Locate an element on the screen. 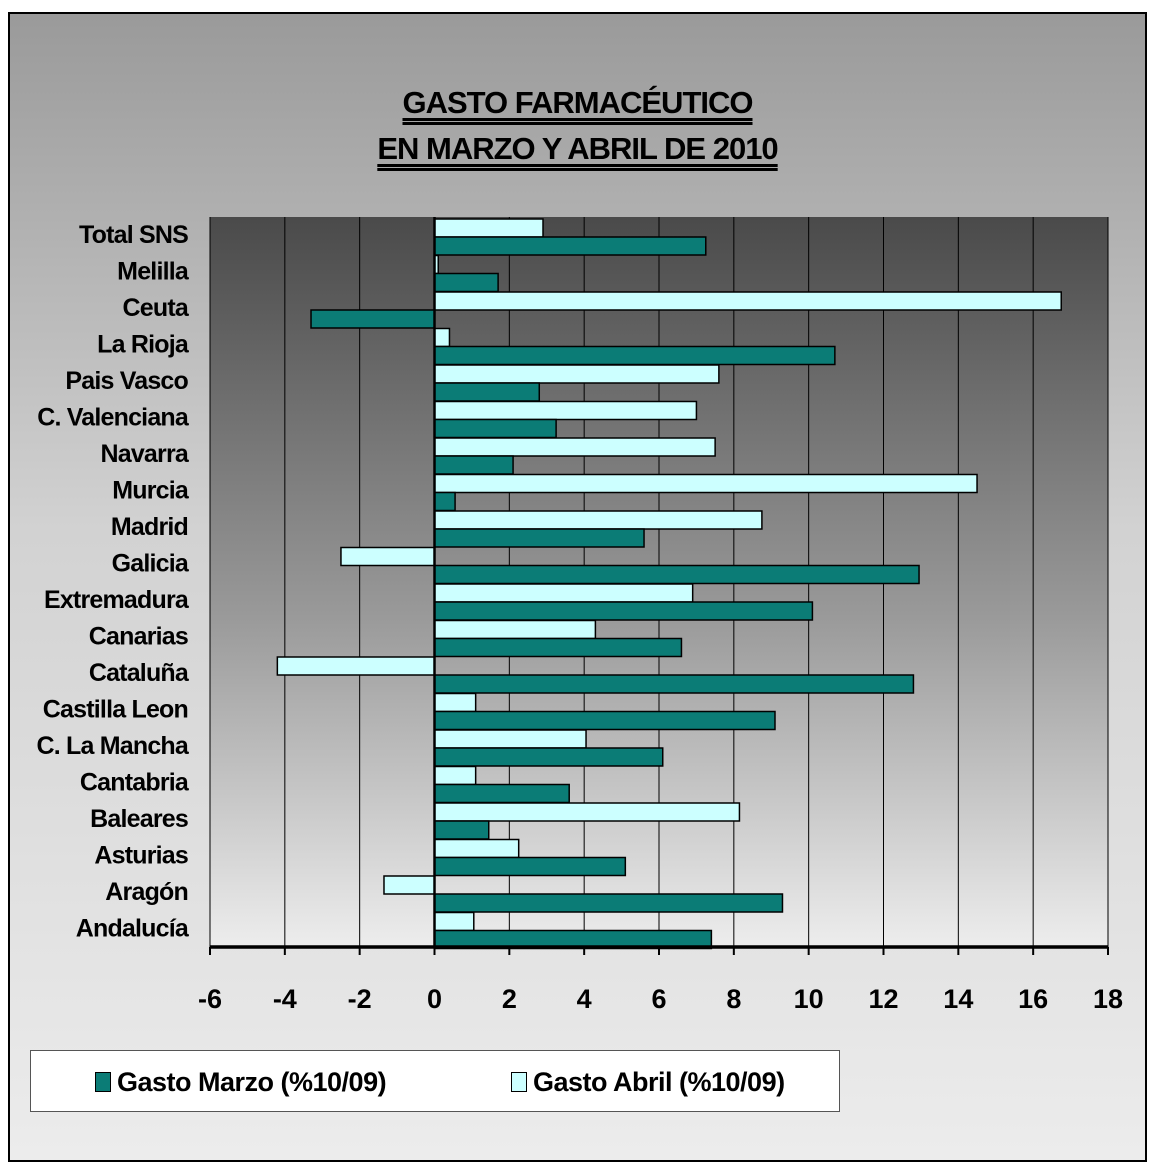  title-line-1: GASTO FARMACÉUTICO is located at coordinates (578, 102).